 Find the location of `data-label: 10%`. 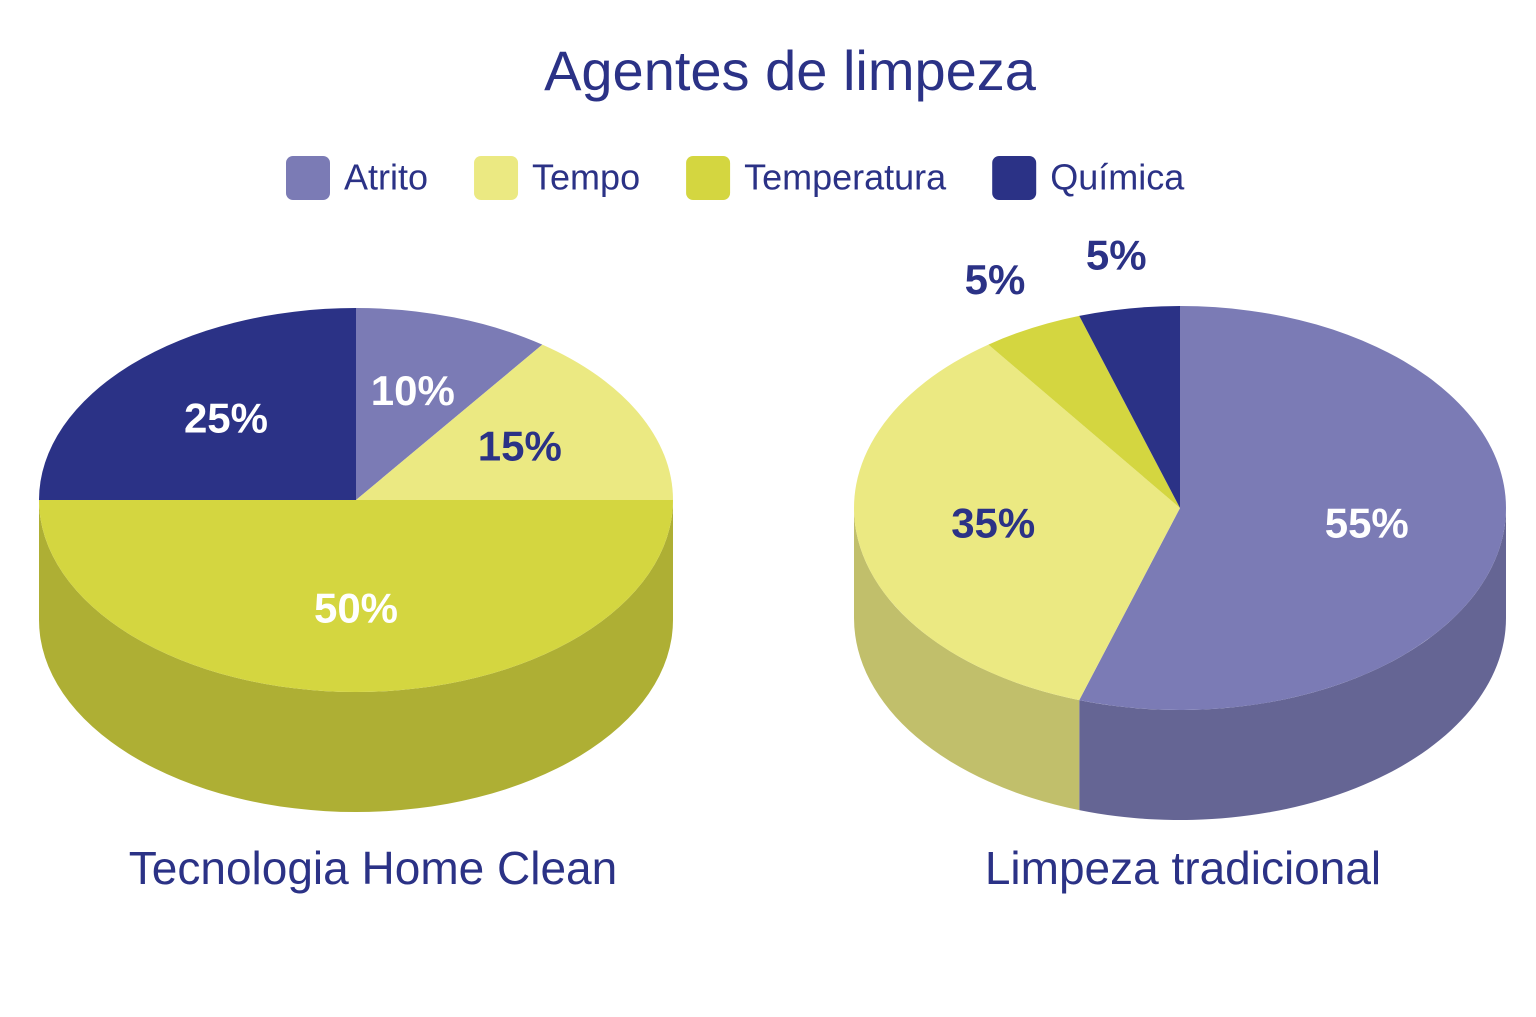

data-label: 10% is located at coordinates (413, 390).